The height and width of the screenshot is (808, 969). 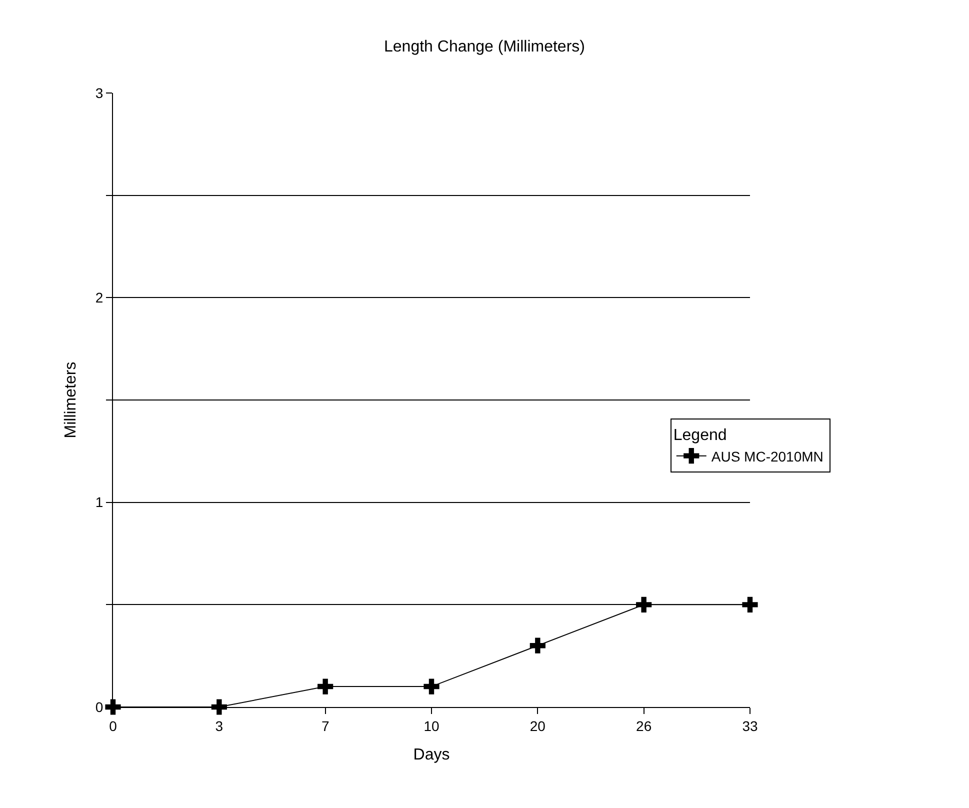 What do you see at coordinates (538, 726) in the screenshot?
I see `x-tick-label: 20` at bounding box center [538, 726].